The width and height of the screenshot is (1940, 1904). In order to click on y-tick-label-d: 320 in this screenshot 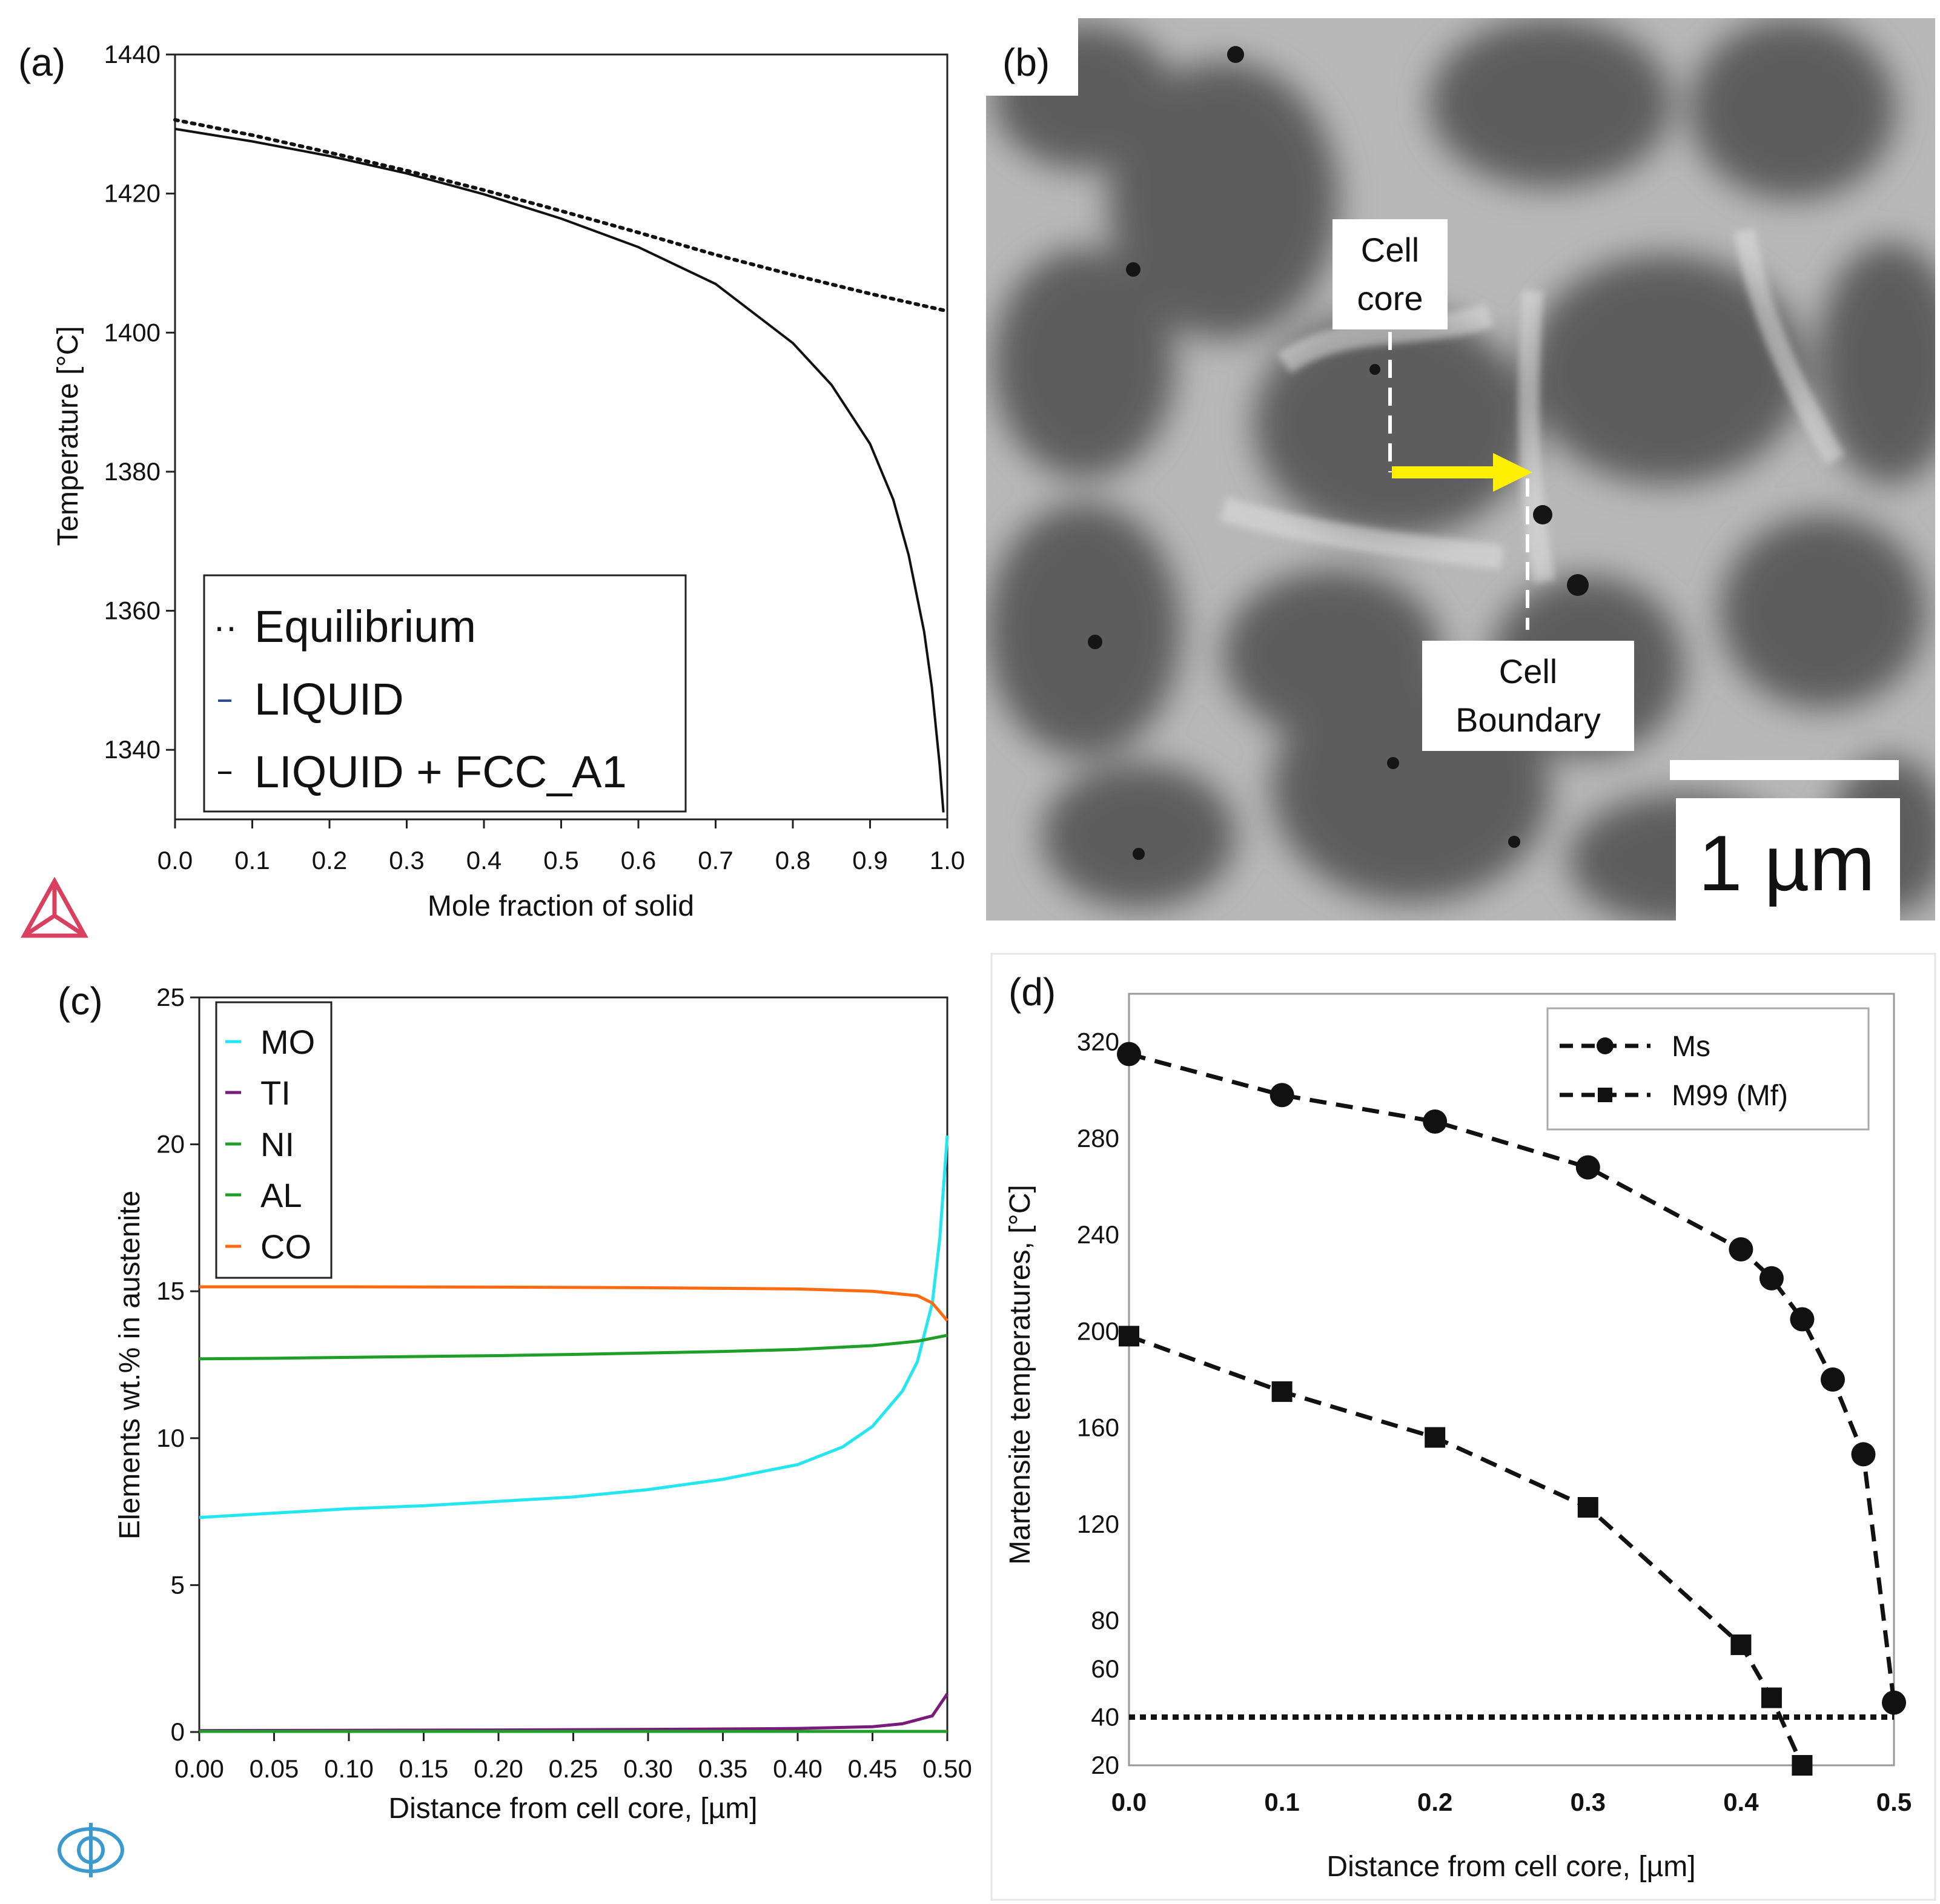, I will do `click(1098, 1042)`.